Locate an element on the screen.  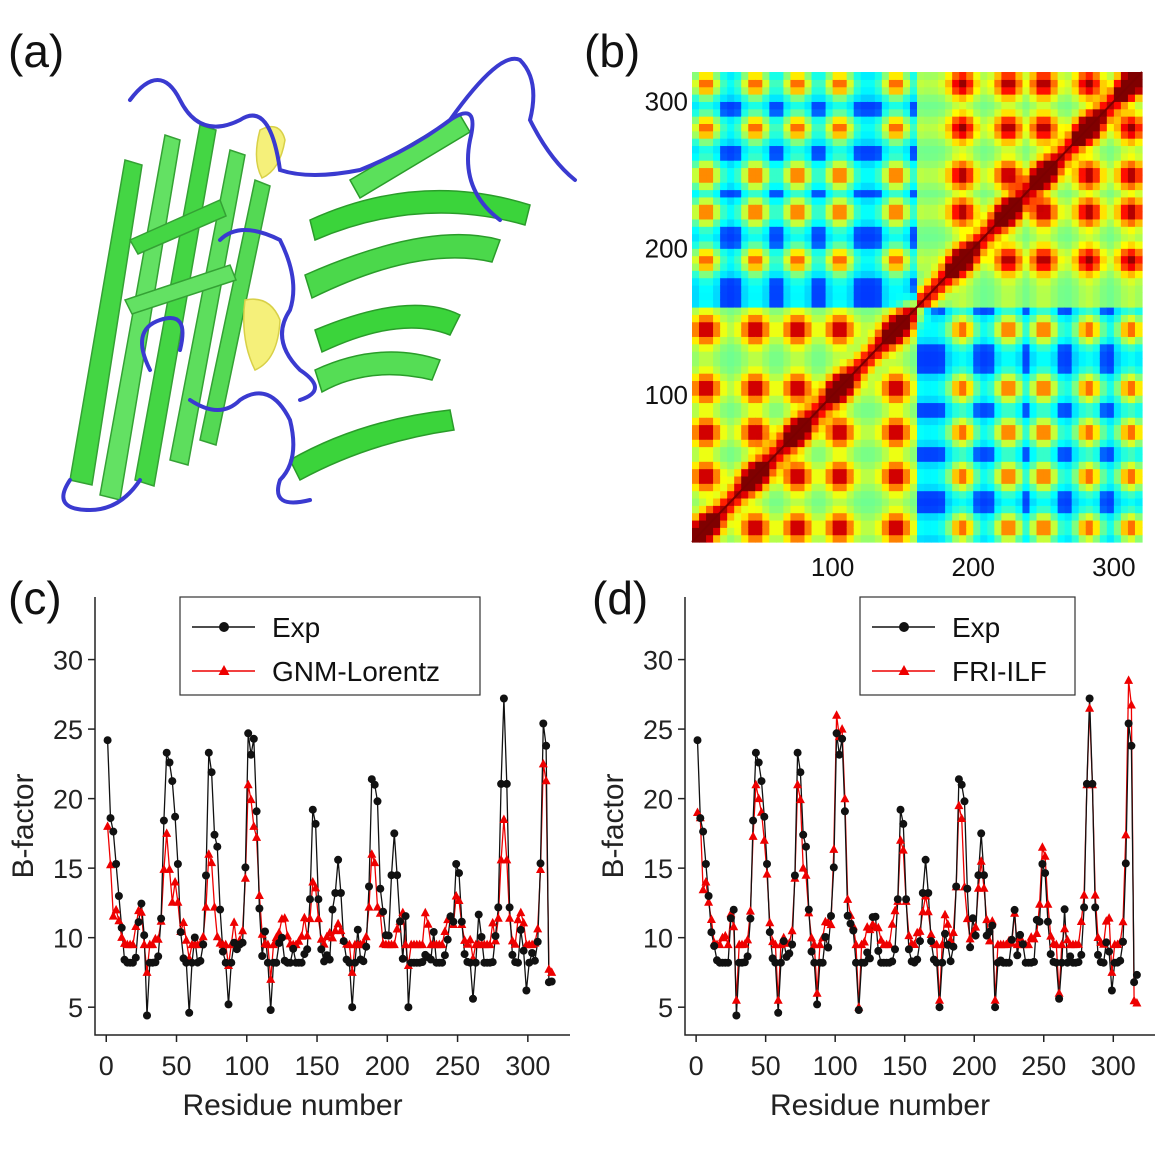
x-tick-label: 150 is located at coordinates (317, 1066).